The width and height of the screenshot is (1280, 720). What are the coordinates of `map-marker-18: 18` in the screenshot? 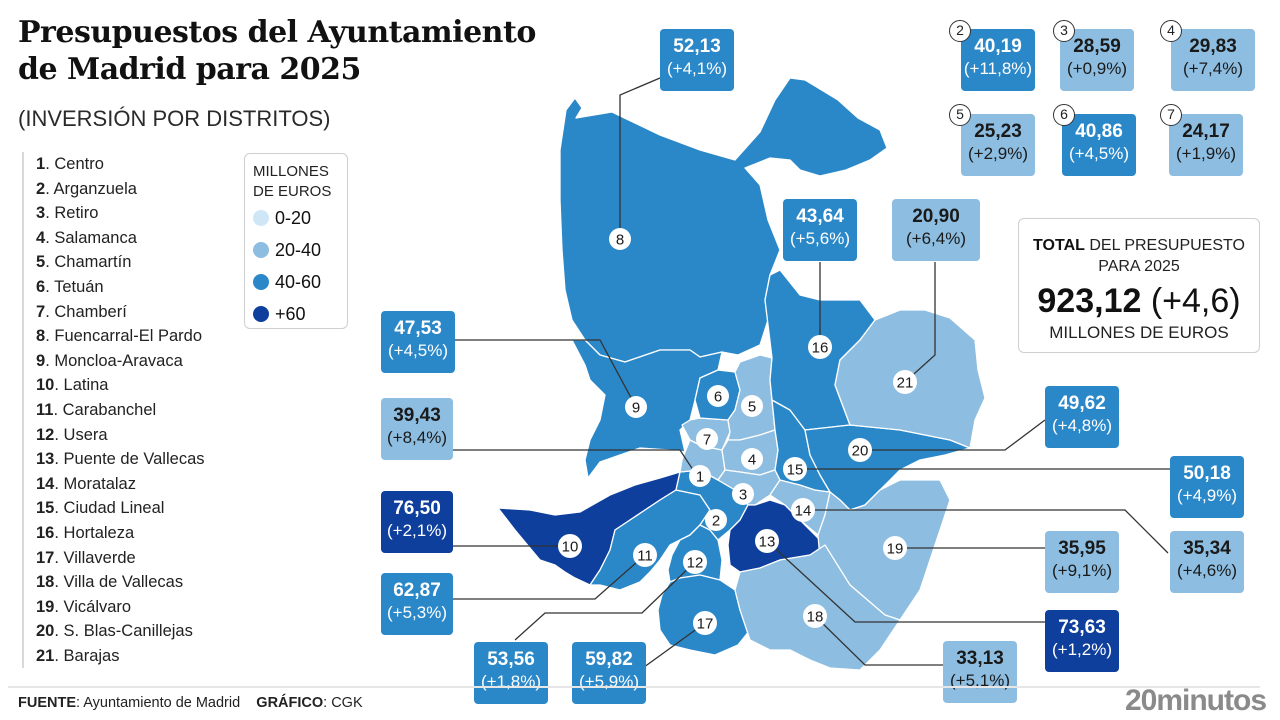 It's located at (815, 616).